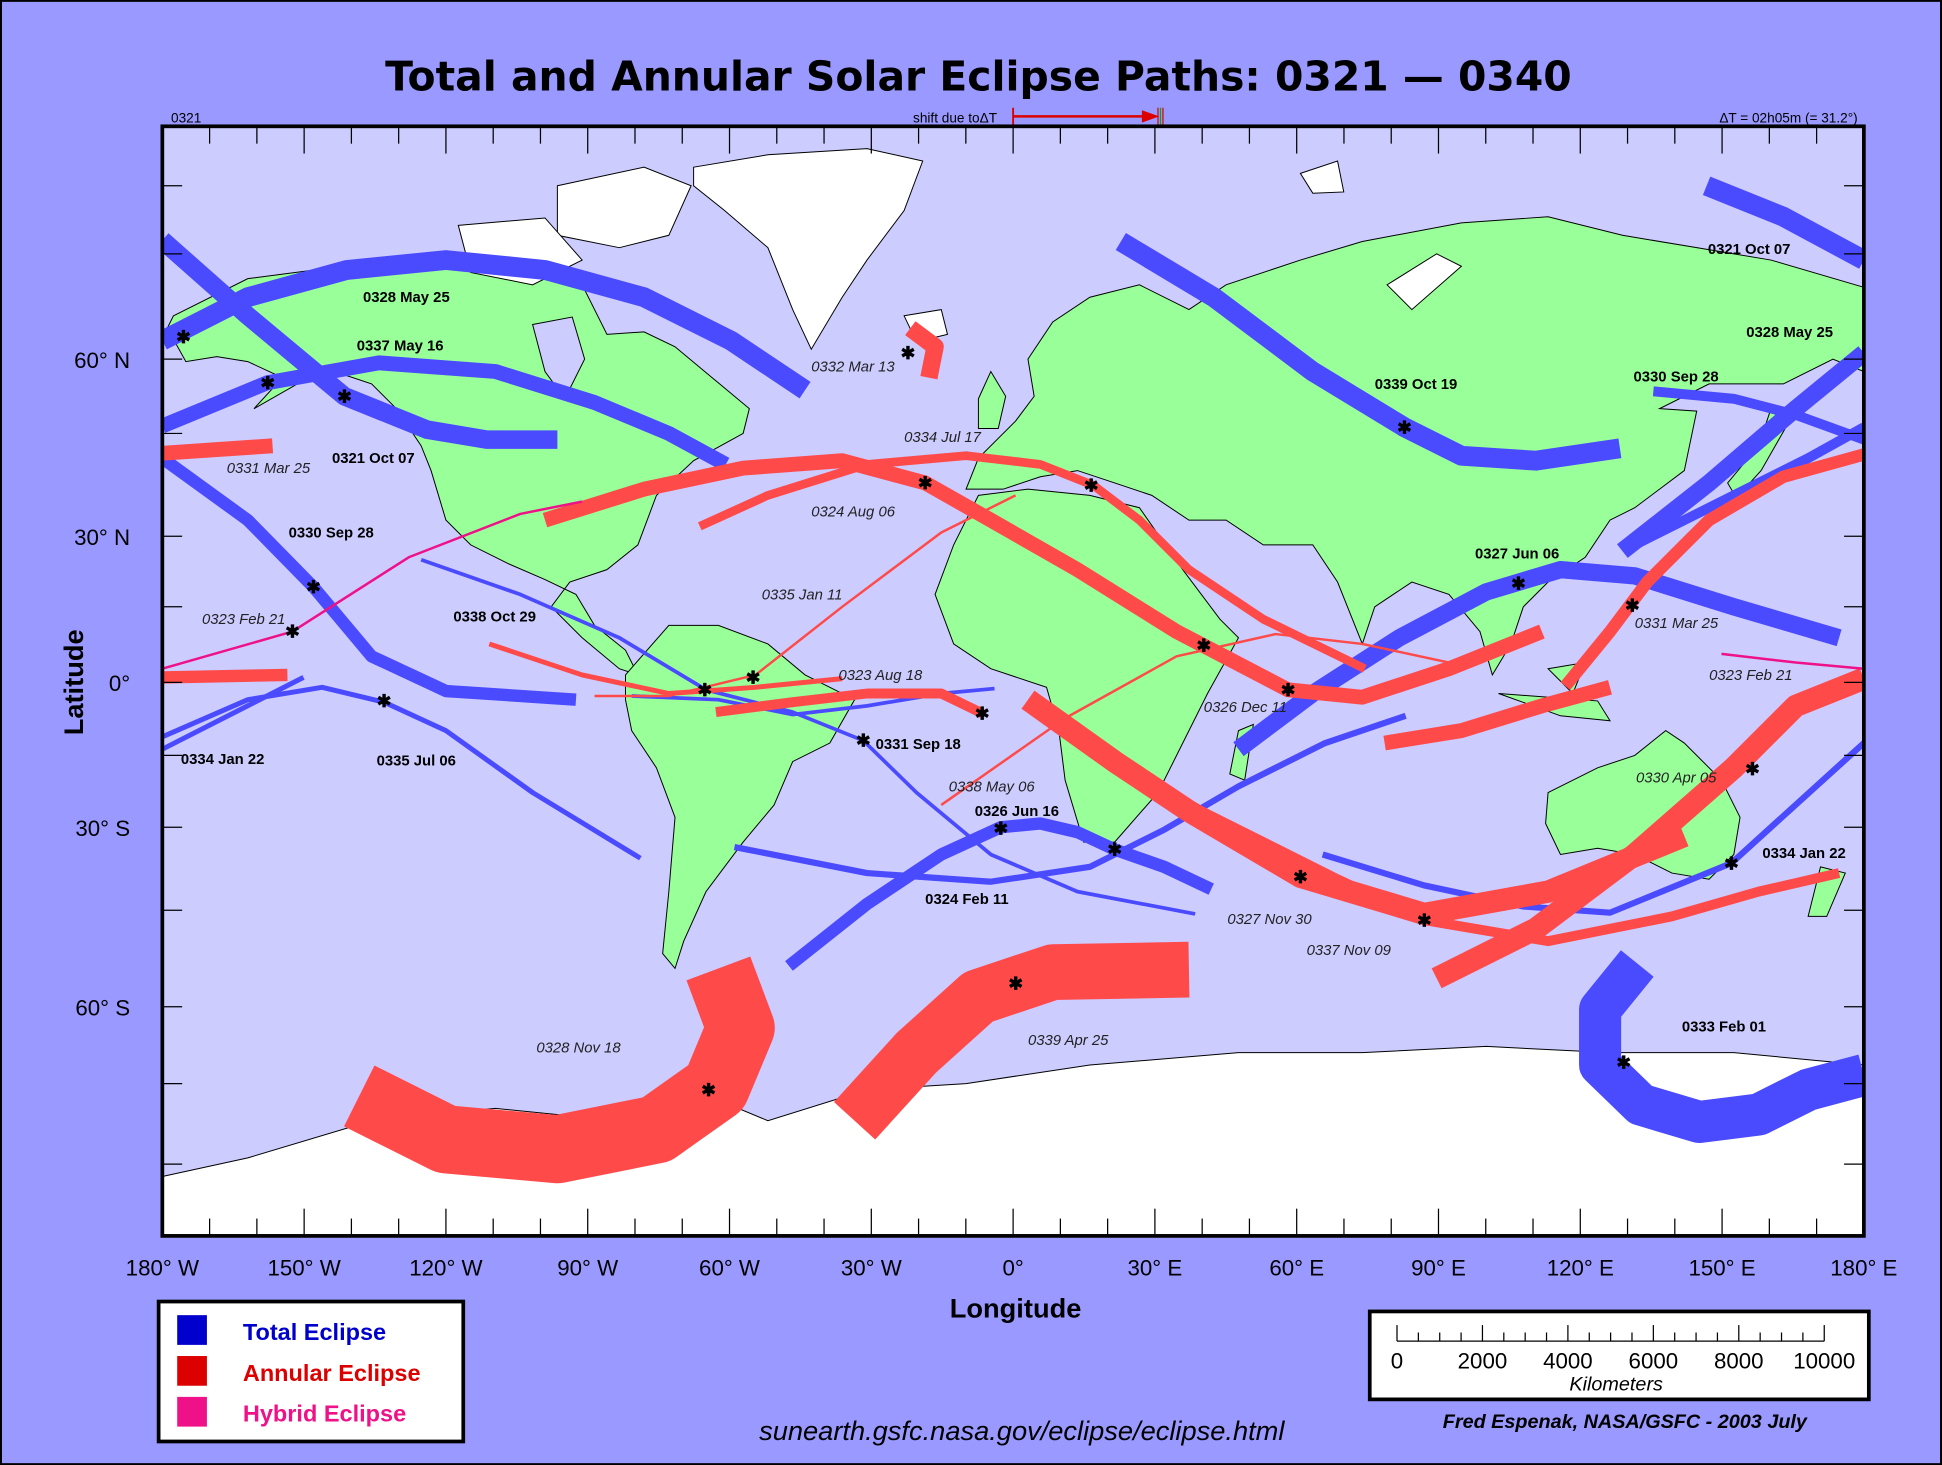 The width and height of the screenshot is (1942, 1465). What do you see at coordinates (918, 745) in the screenshot?
I see `eclipse-path-label: 0331 Sep 18` at bounding box center [918, 745].